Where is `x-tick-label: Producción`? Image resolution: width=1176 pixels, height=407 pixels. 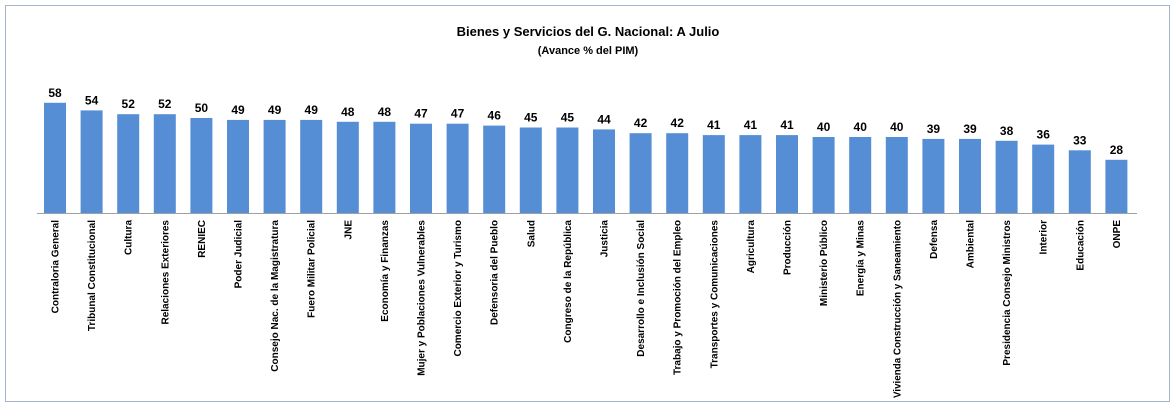
x-tick-label: Producción is located at coordinates (788, 247).